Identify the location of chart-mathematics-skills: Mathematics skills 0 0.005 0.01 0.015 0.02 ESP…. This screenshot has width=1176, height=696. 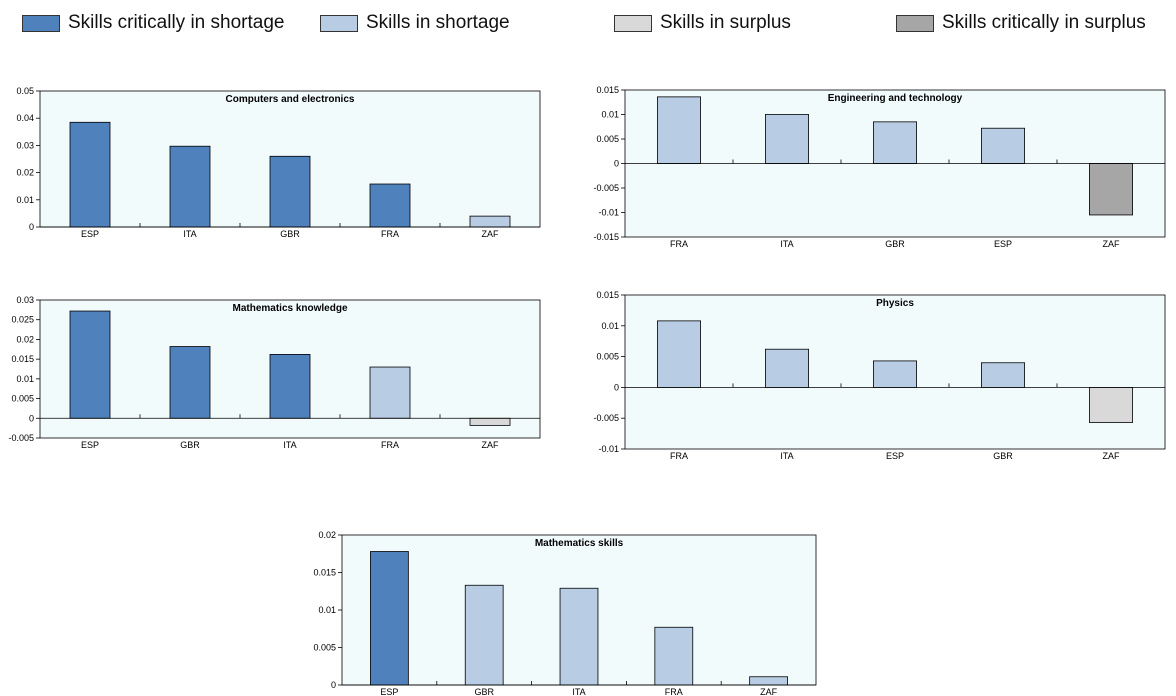
(570, 600).